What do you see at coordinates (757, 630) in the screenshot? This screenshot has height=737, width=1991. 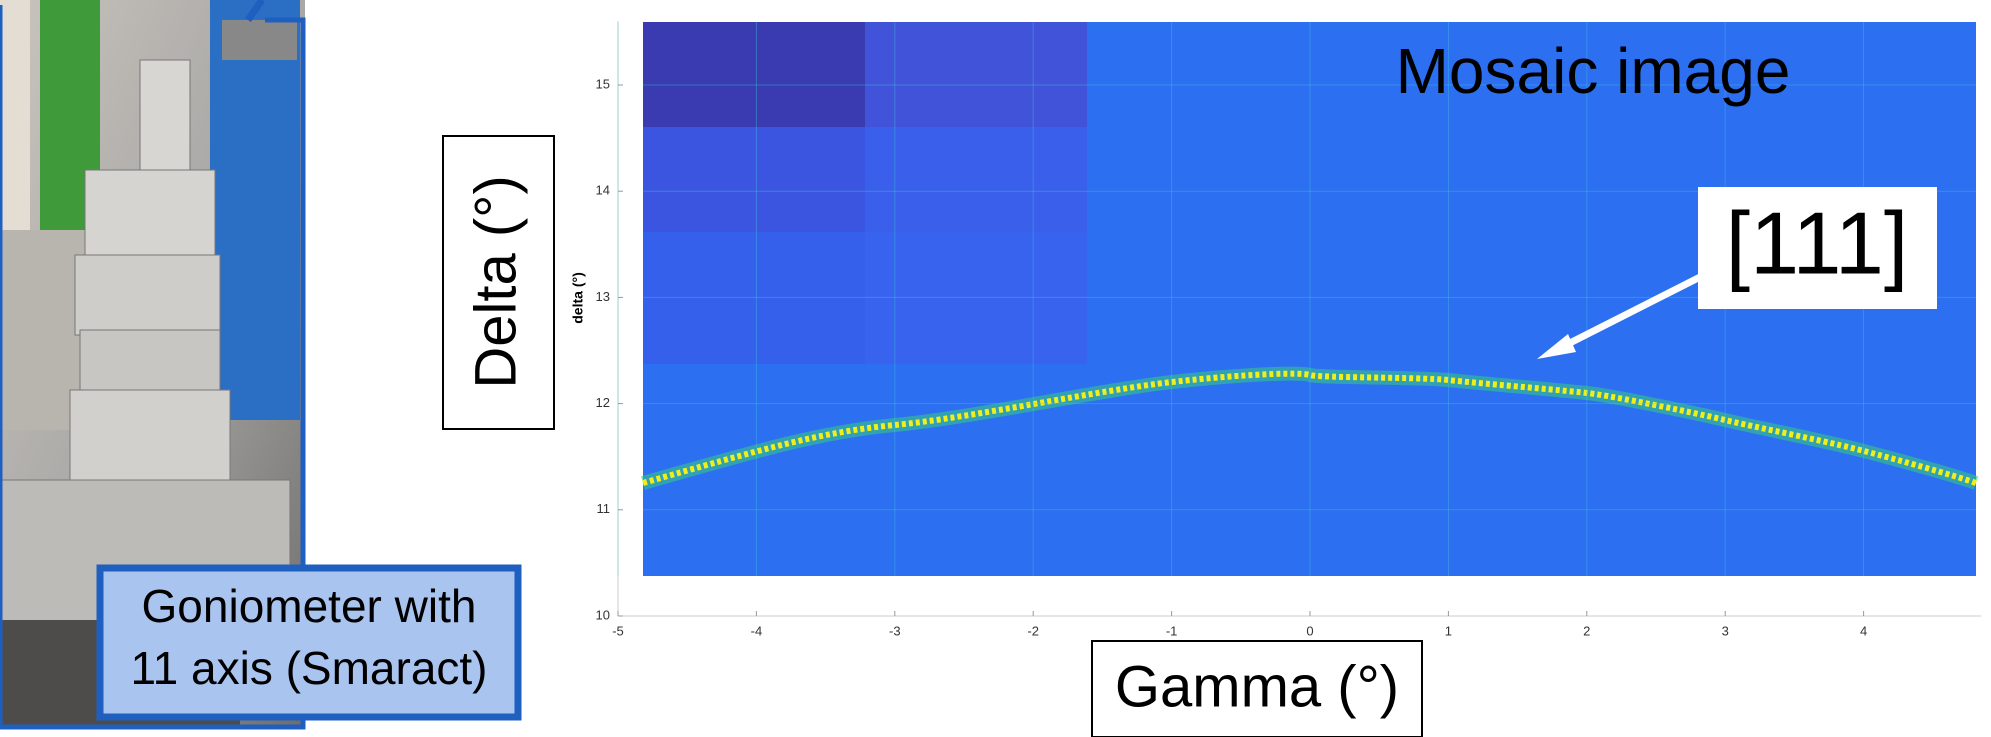 I see `x-tick-label: -4` at bounding box center [757, 630].